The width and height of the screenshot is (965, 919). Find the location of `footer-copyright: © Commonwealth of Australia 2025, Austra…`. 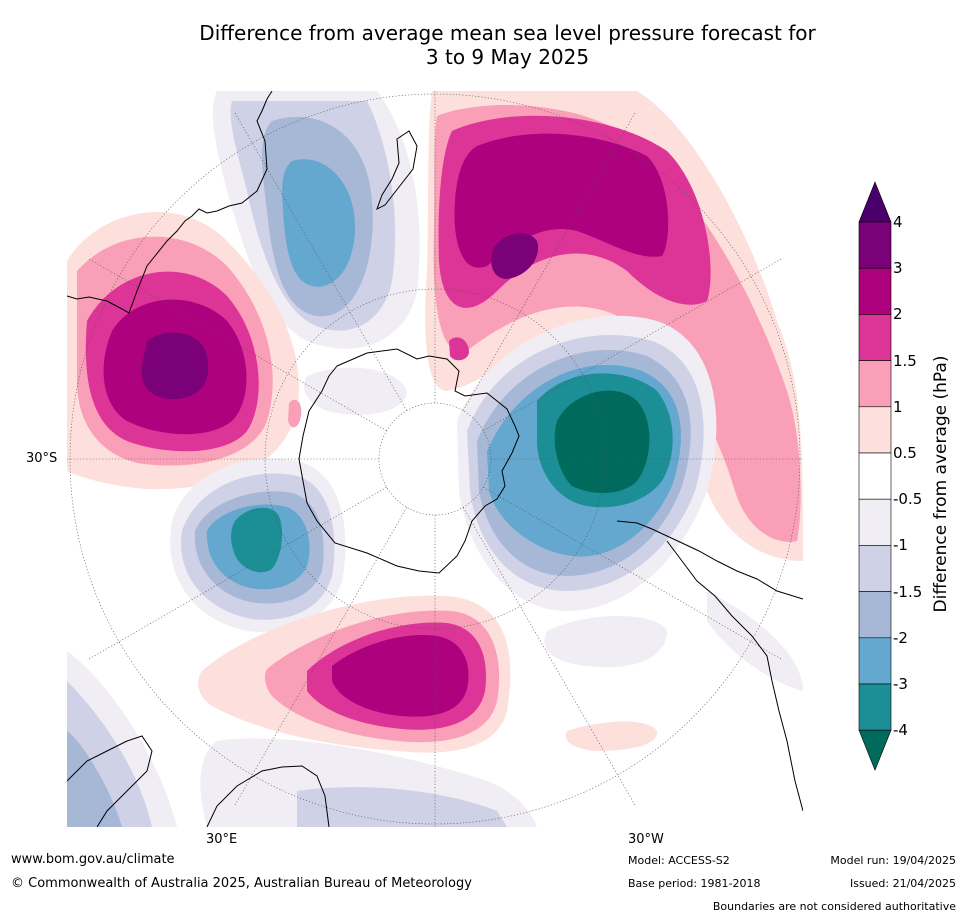

footer-copyright: © Commonwealth of Australia 2025, Austra… is located at coordinates (241, 883).